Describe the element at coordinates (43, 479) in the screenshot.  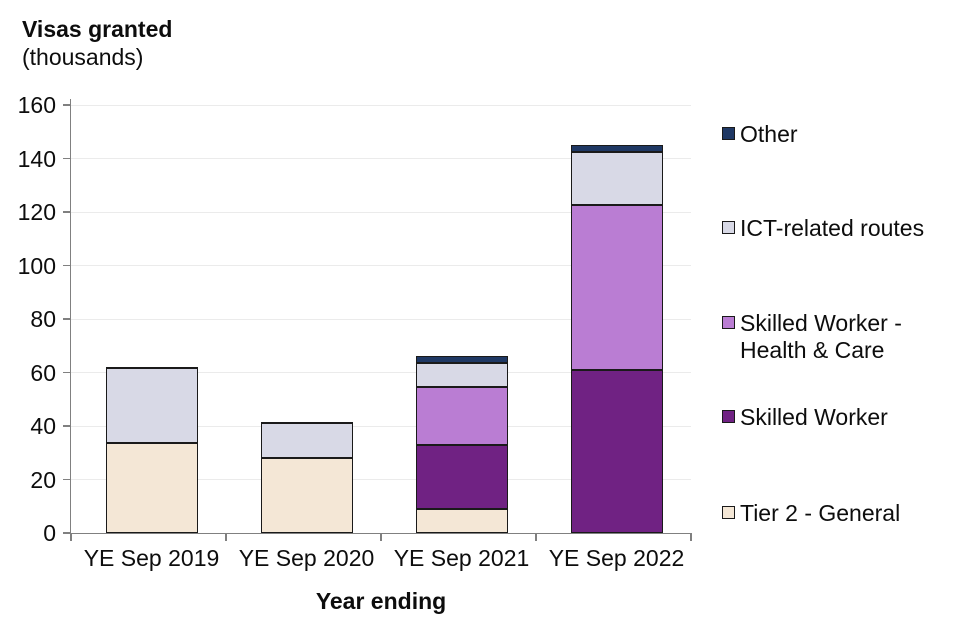
I see `y-tick-label-20: 20` at that location.